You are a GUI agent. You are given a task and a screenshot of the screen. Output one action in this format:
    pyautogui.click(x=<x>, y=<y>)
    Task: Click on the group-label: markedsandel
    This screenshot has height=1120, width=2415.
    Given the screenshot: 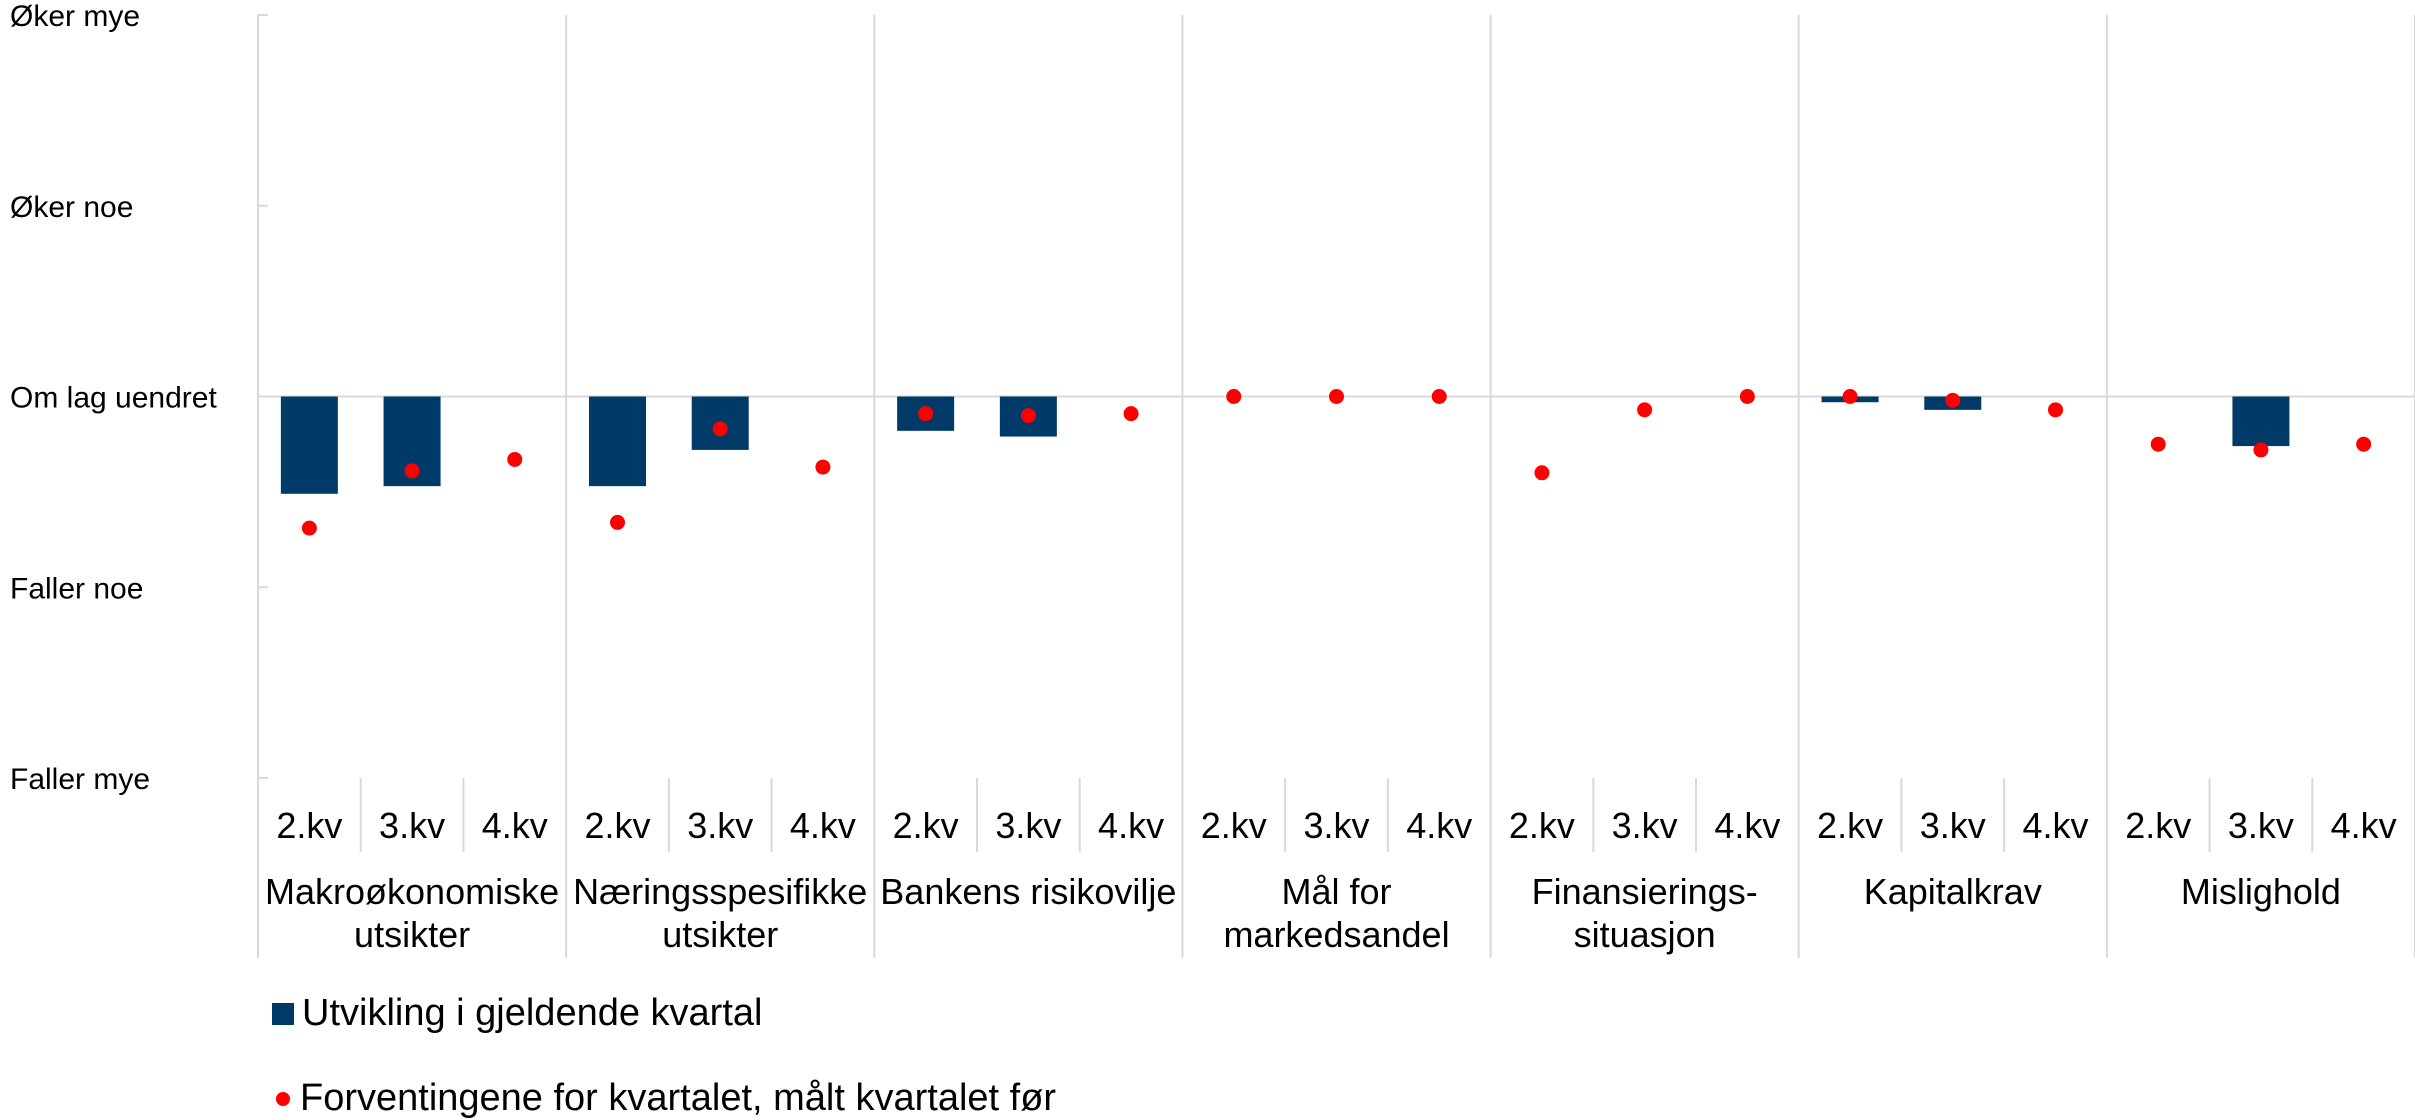 What is the action you would take?
    pyautogui.click(x=1336, y=934)
    